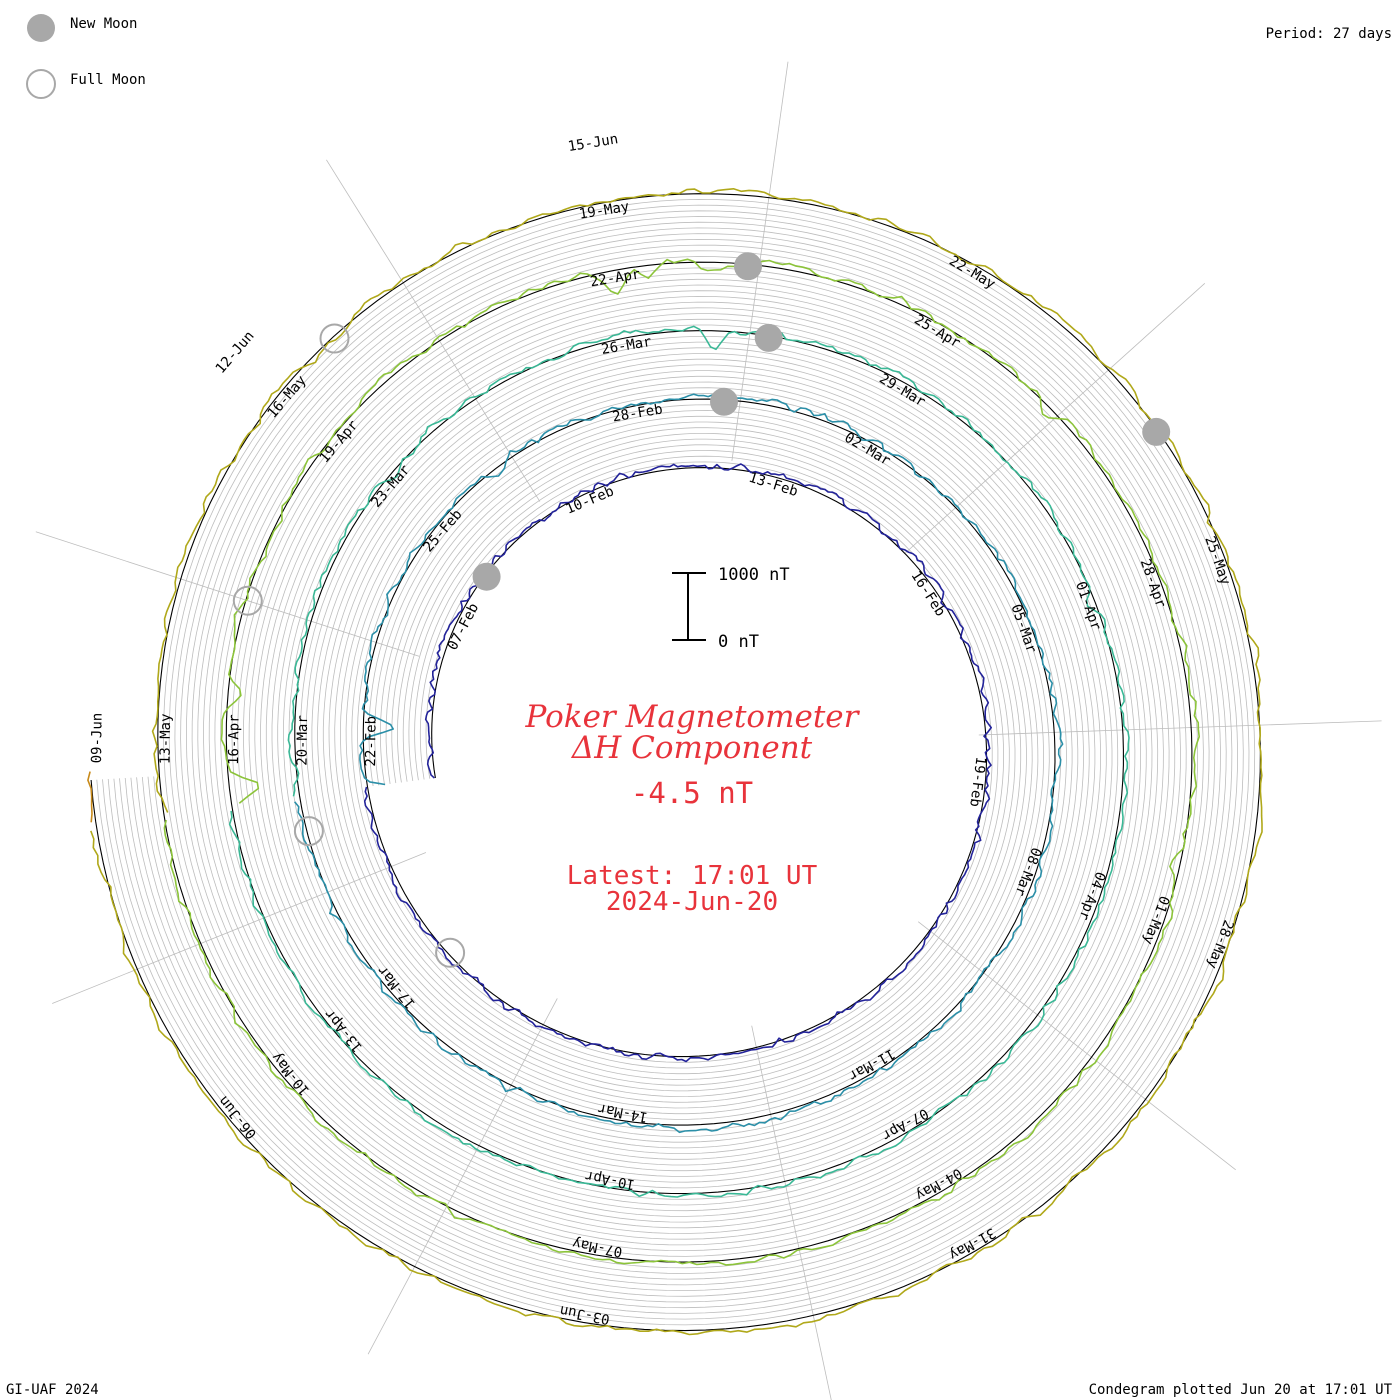 This screenshot has width=1400, height=1400. What do you see at coordinates (693, 717) in the screenshot?
I see `chart-title-line1: Poker Magnetometer` at bounding box center [693, 717].